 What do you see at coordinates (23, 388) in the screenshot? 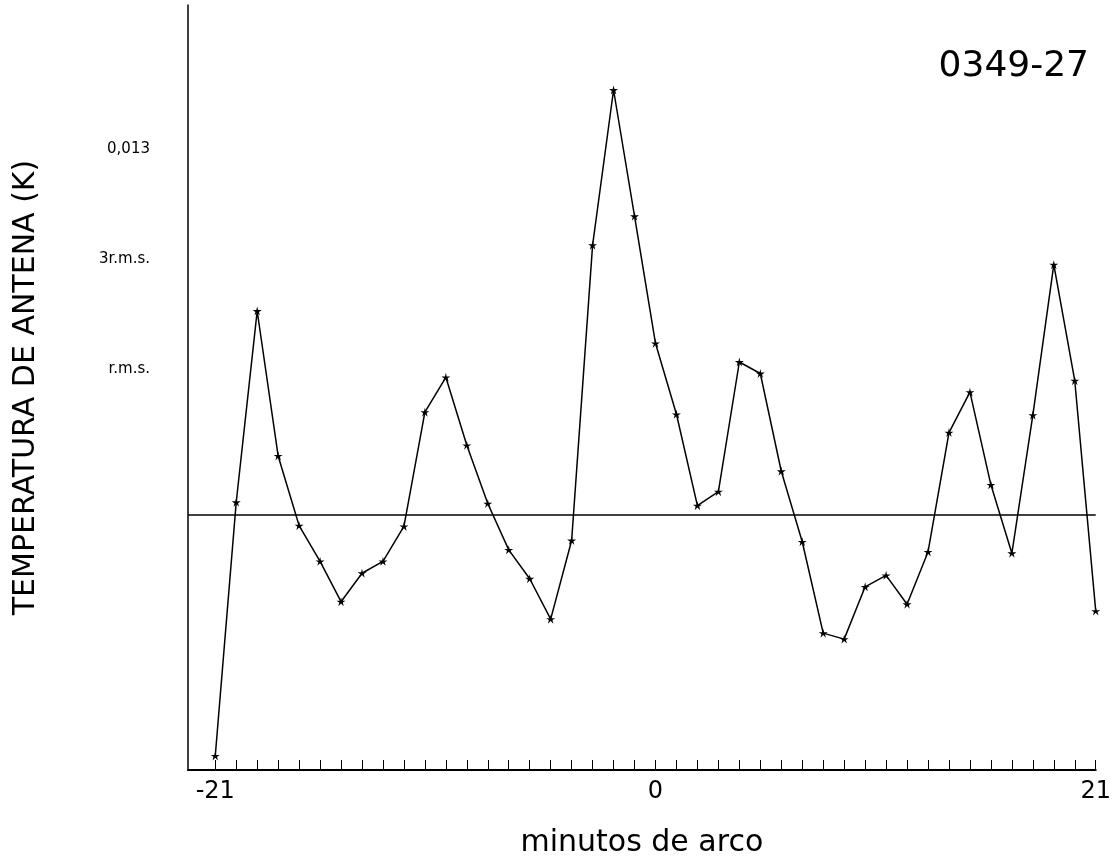
I see `y-axis-title: TEMPERATURA DE ANTENA (K)` at bounding box center [23, 388].